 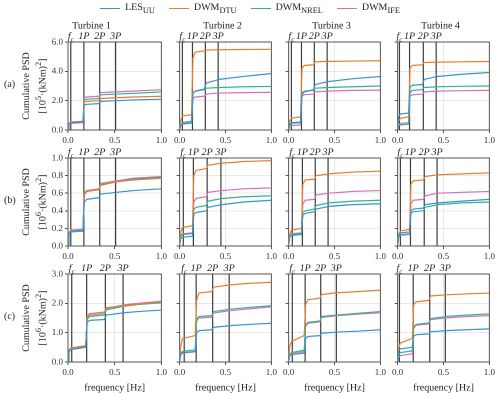 I want to click on y-tick-label: 4.0, so click(x=58, y=71).